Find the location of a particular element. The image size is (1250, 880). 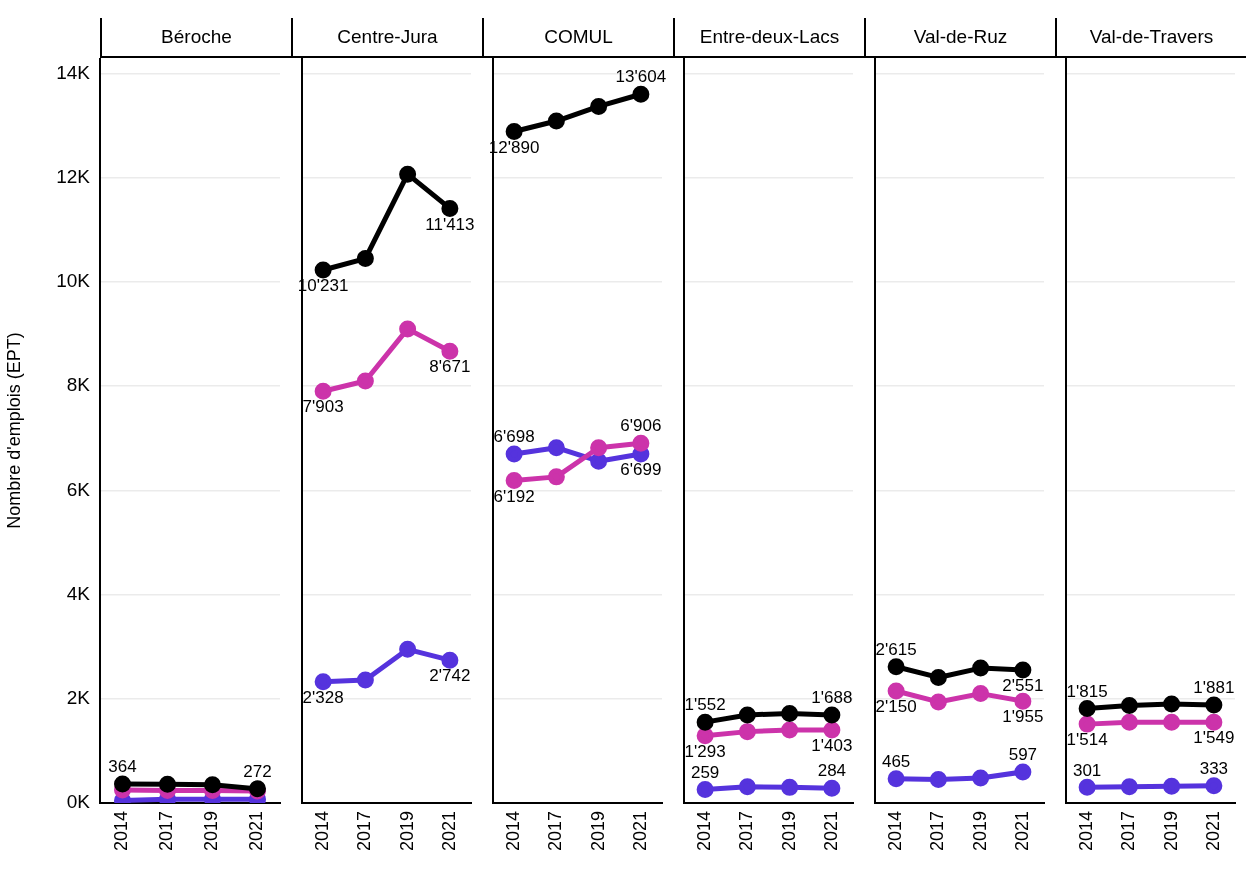

data-label: 11'413 is located at coordinates (450, 224).